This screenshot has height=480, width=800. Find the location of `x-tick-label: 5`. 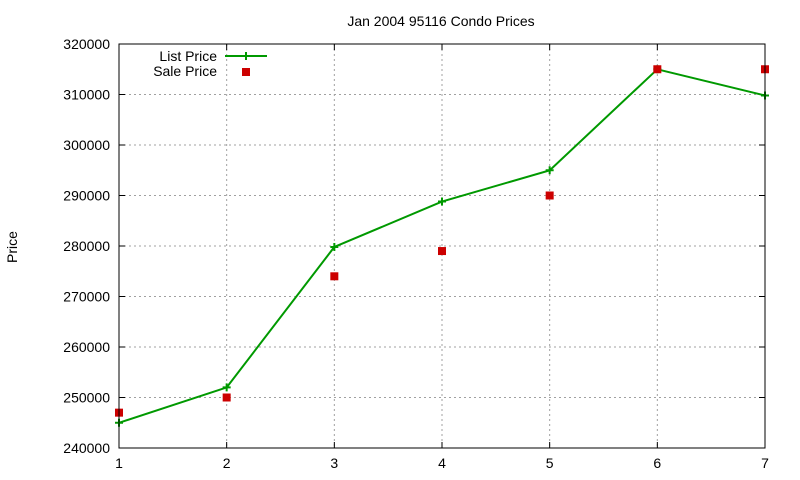

x-tick-label: 5 is located at coordinates (550, 463).